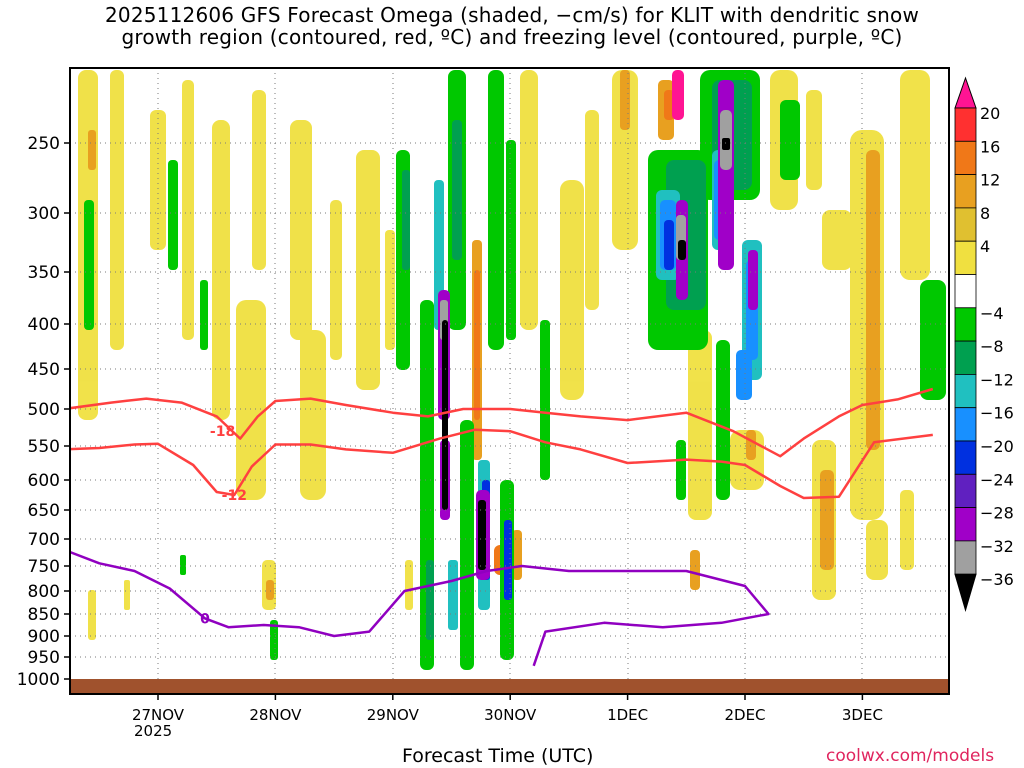 Image resolution: width=1024 pixels, height=768 pixels. What do you see at coordinates (44, 615) in the screenshot?
I see `y-tick-label: 850` at bounding box center [44, 615].